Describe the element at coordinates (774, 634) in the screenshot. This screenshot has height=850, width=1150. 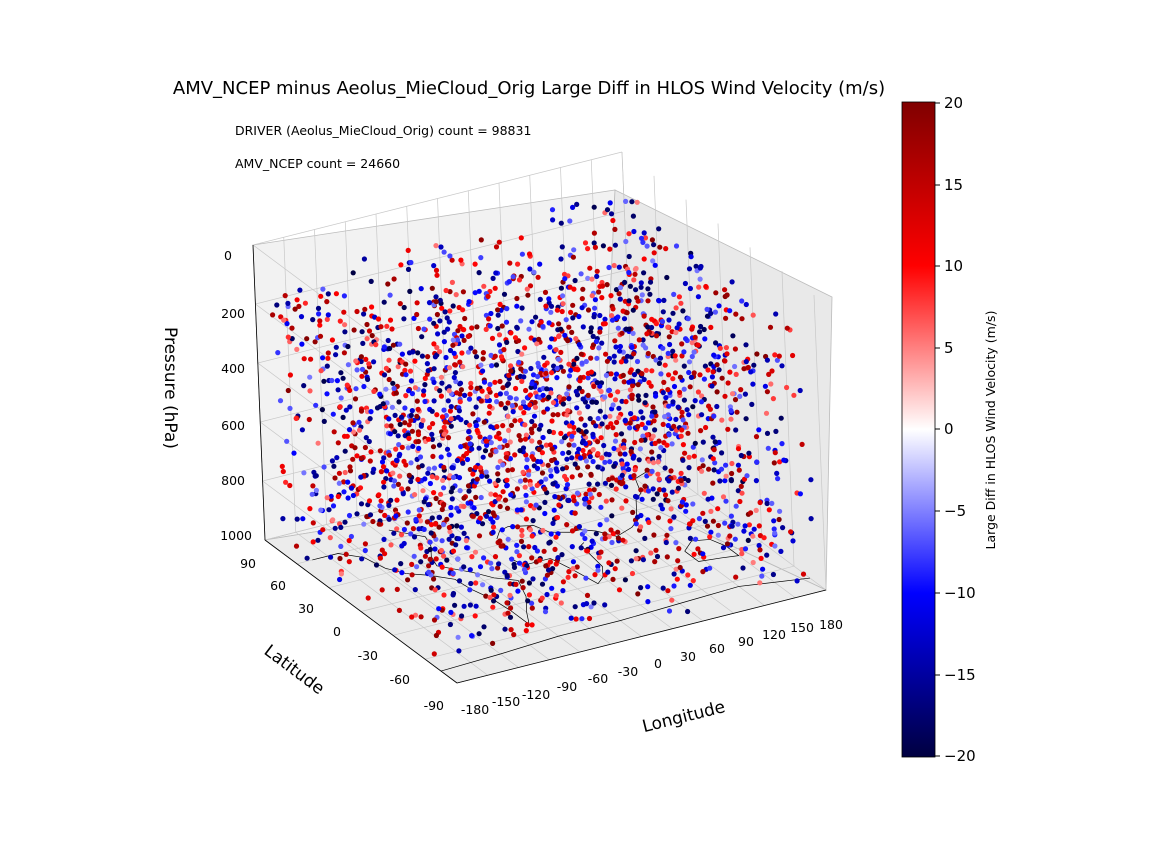
I see `x-tick-label: 120` at that location.